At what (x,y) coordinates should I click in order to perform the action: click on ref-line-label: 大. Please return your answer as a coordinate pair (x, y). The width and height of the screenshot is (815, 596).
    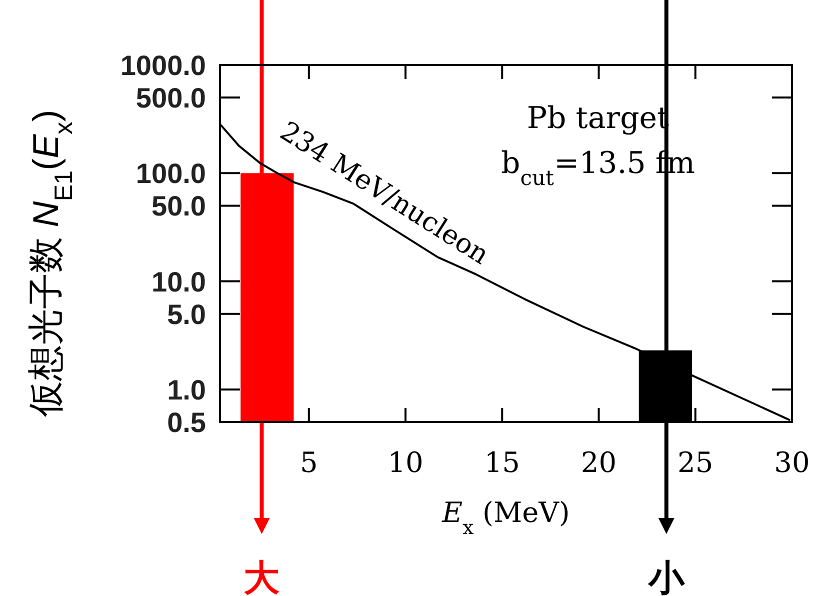
    Looking at the image, I should click on (262, 576).